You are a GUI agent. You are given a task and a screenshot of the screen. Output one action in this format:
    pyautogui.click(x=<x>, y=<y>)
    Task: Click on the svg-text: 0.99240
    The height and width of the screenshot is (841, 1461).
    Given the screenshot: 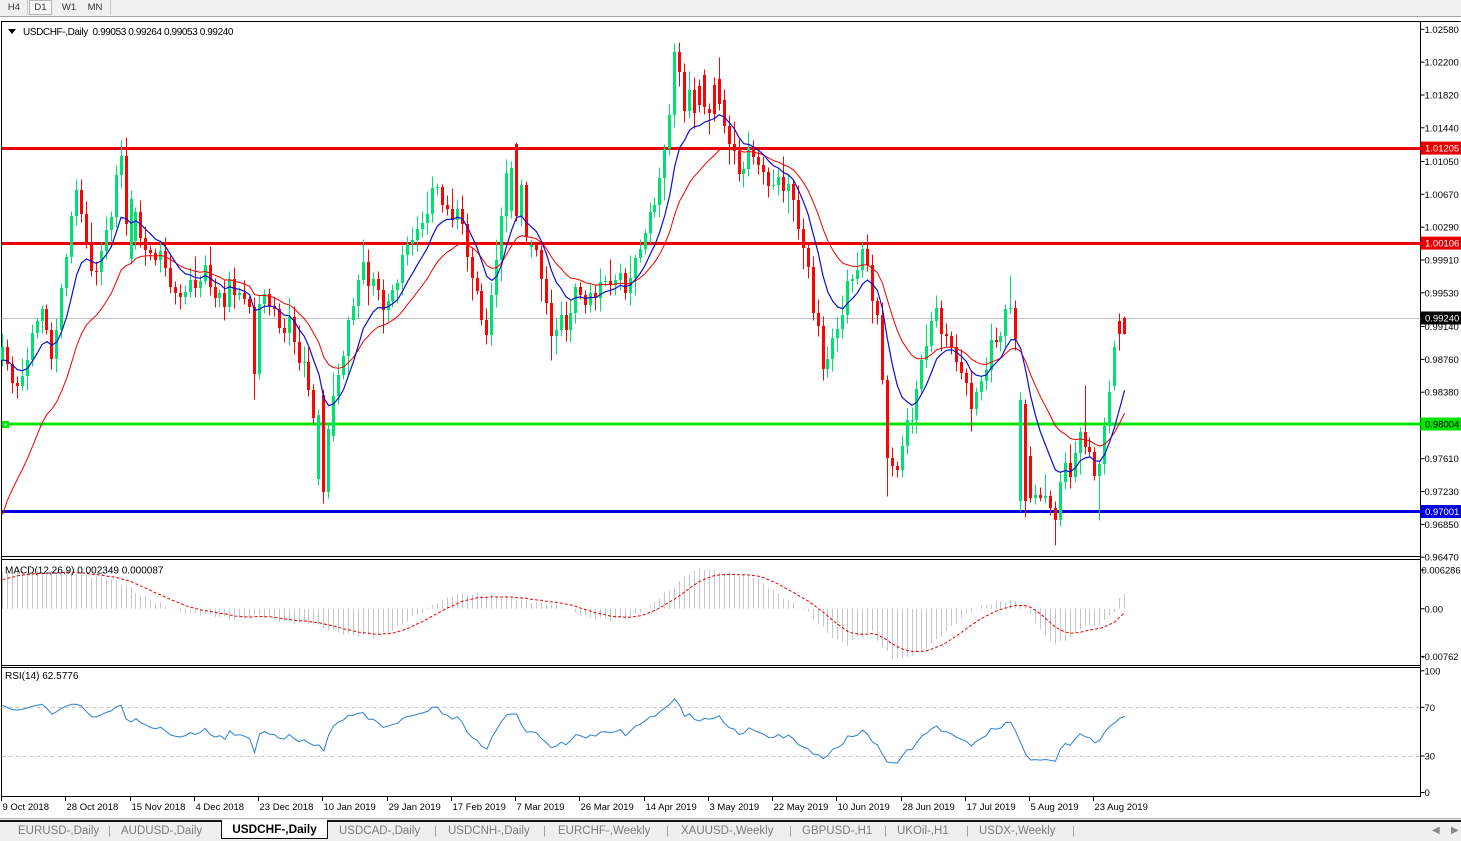 What is the action you would take?
    pyautogui.click(x=1442, y=319)
    